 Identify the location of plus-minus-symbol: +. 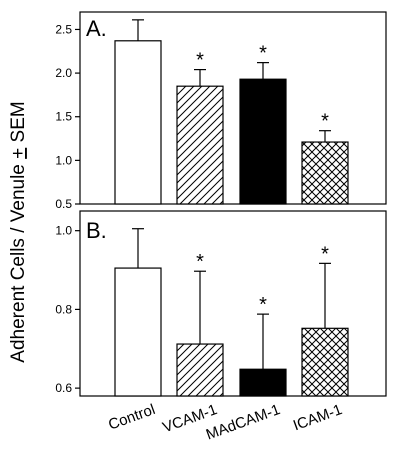
(18, 153).